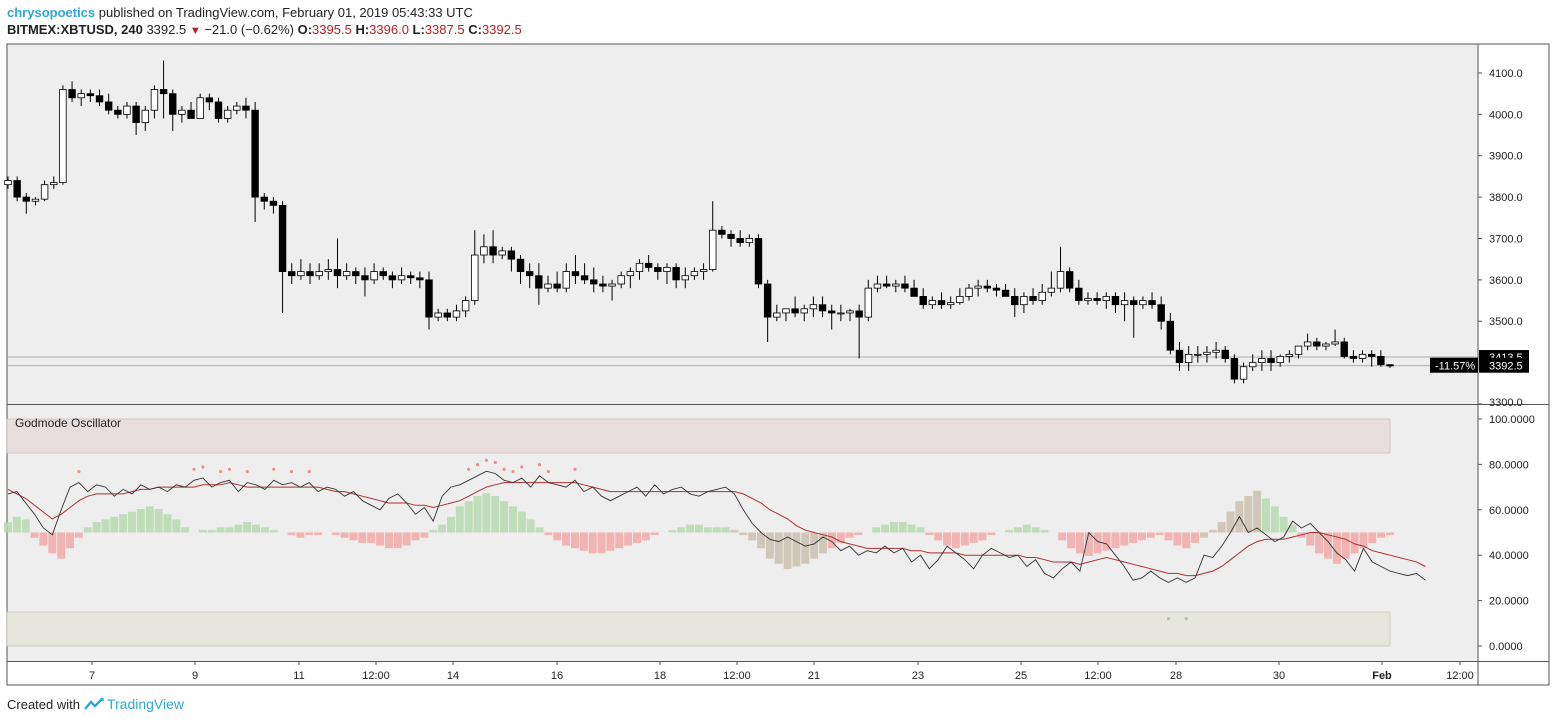  What do you see at coordinates (1021, 676) in the screenshot?
I see `time-axis-label: 25` at bounding box center [1021, 676].